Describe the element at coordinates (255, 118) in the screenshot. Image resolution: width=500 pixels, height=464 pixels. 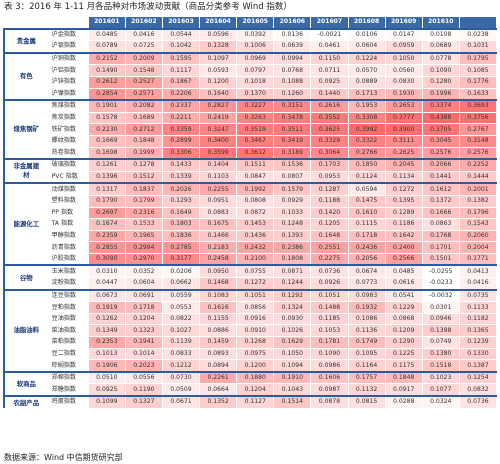
I see `value-cell: 0.3263` at that location.